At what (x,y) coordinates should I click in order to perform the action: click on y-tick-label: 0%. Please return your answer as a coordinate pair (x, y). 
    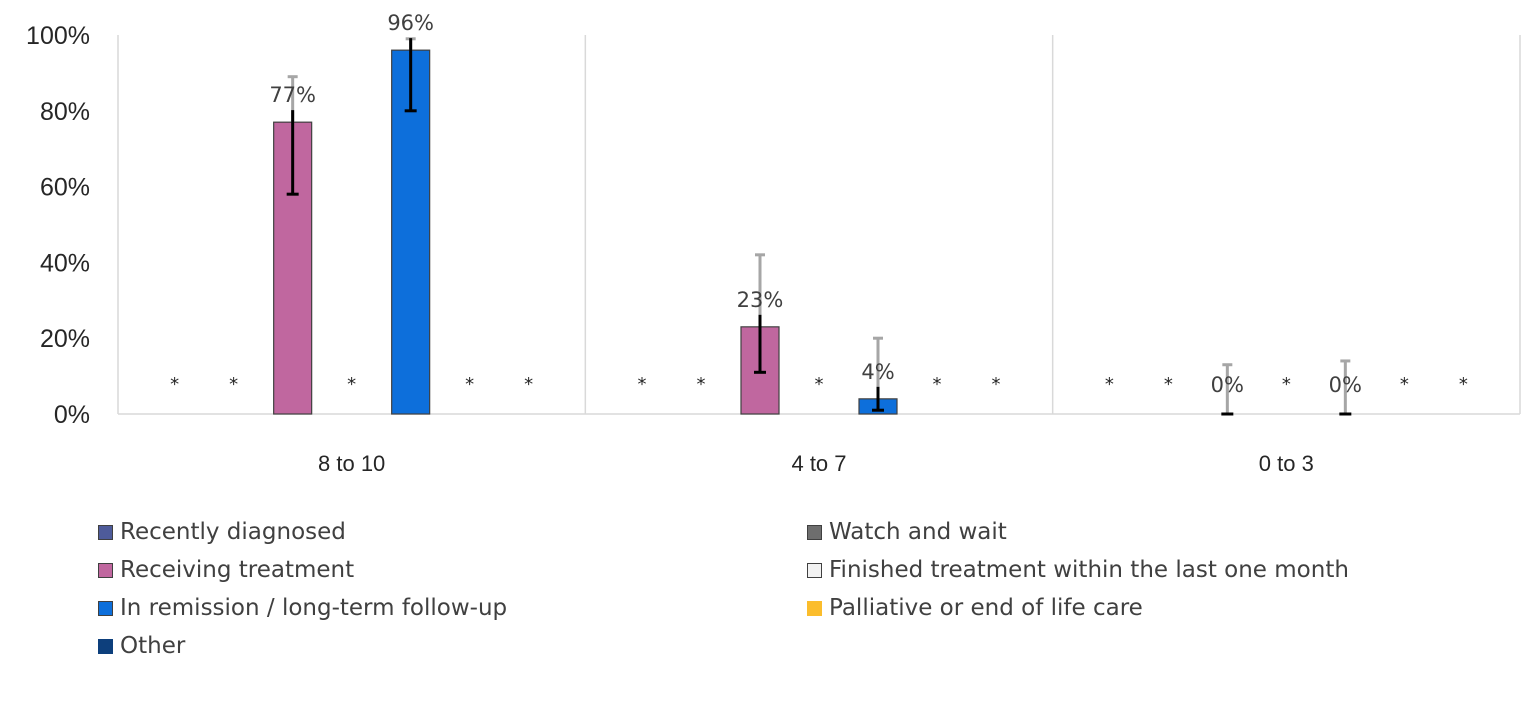
    Looking at the image, I should click on (72, 415).